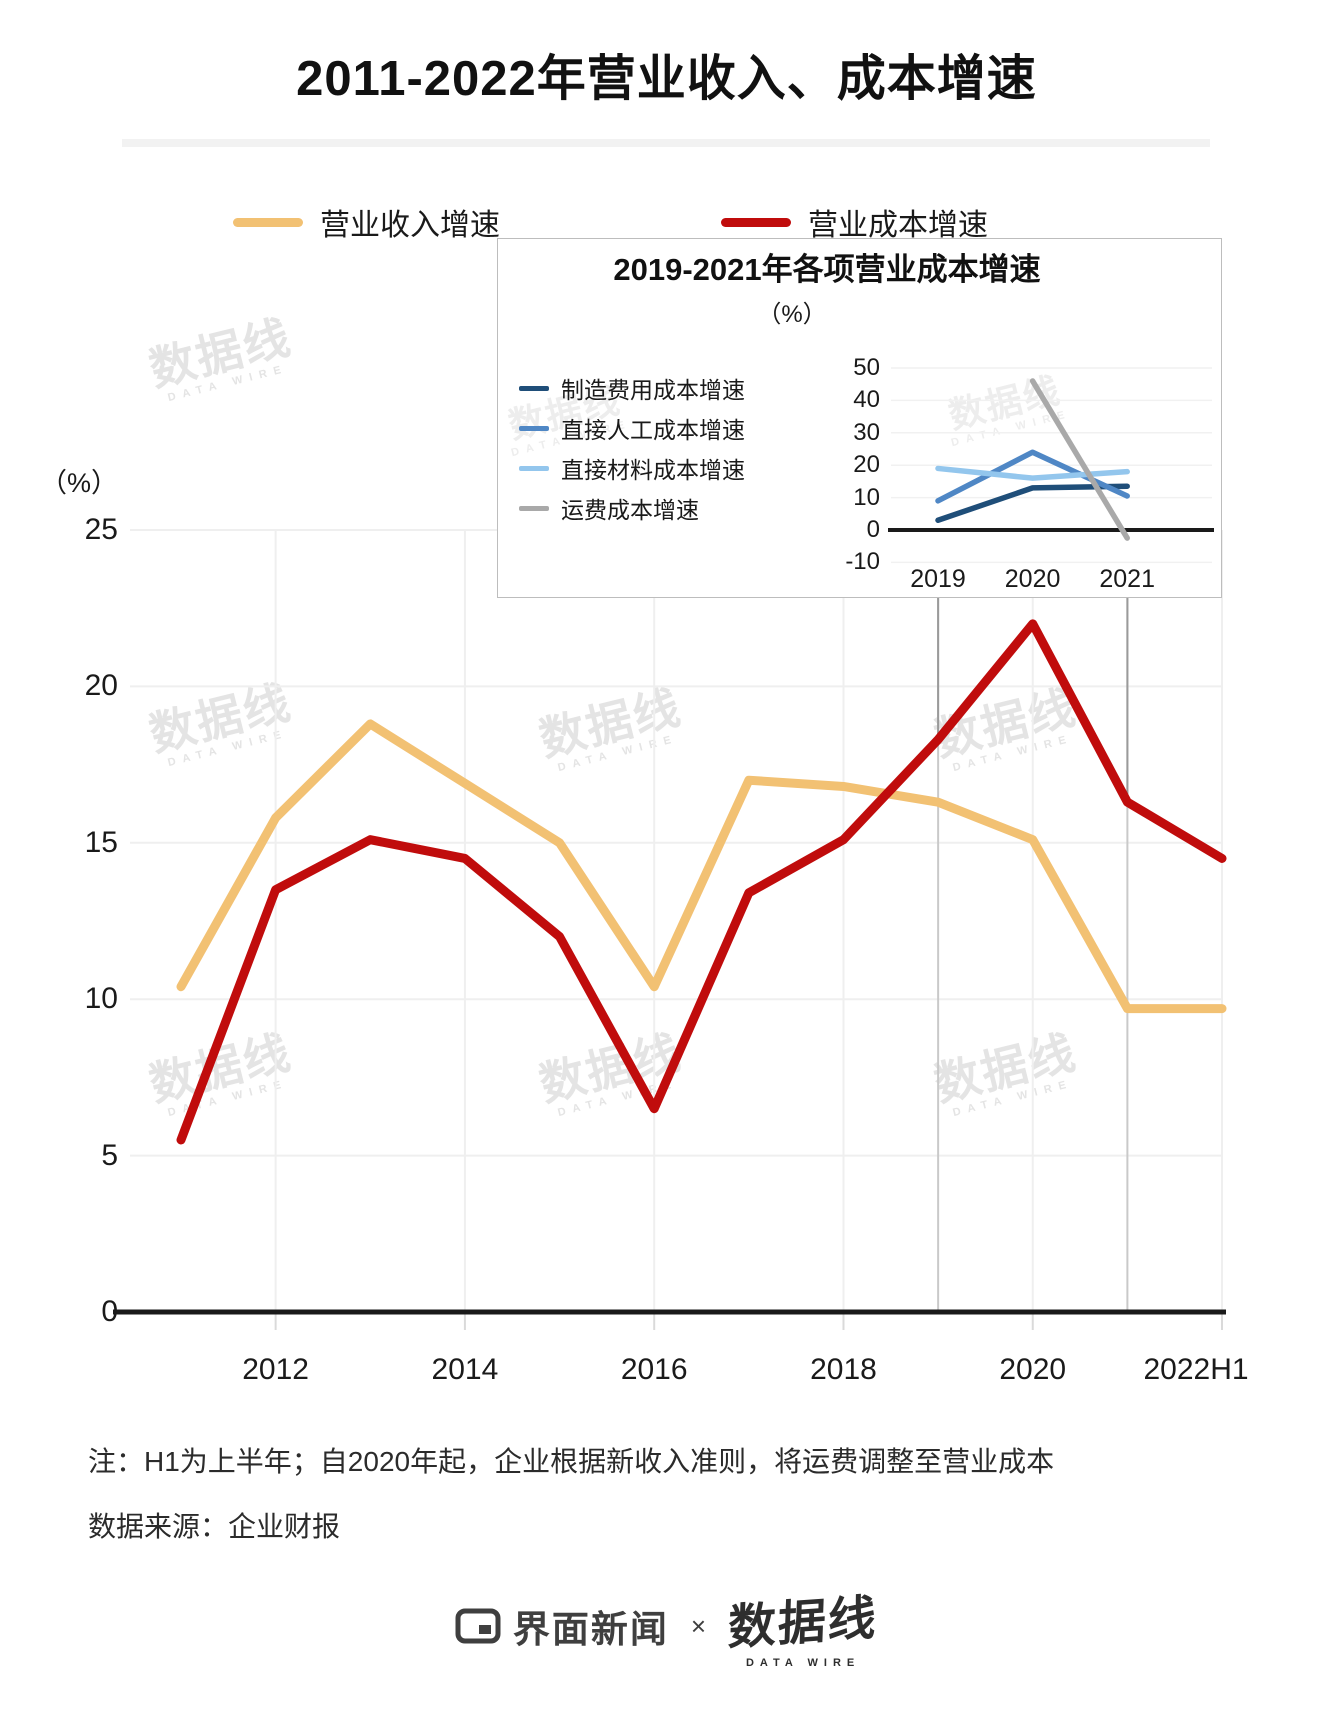 The image size is (1333, 1713). Describe the element at coordinates (866, 497) in the screenshot. I see `inset-y-axis-tick-label: 10` at that location.